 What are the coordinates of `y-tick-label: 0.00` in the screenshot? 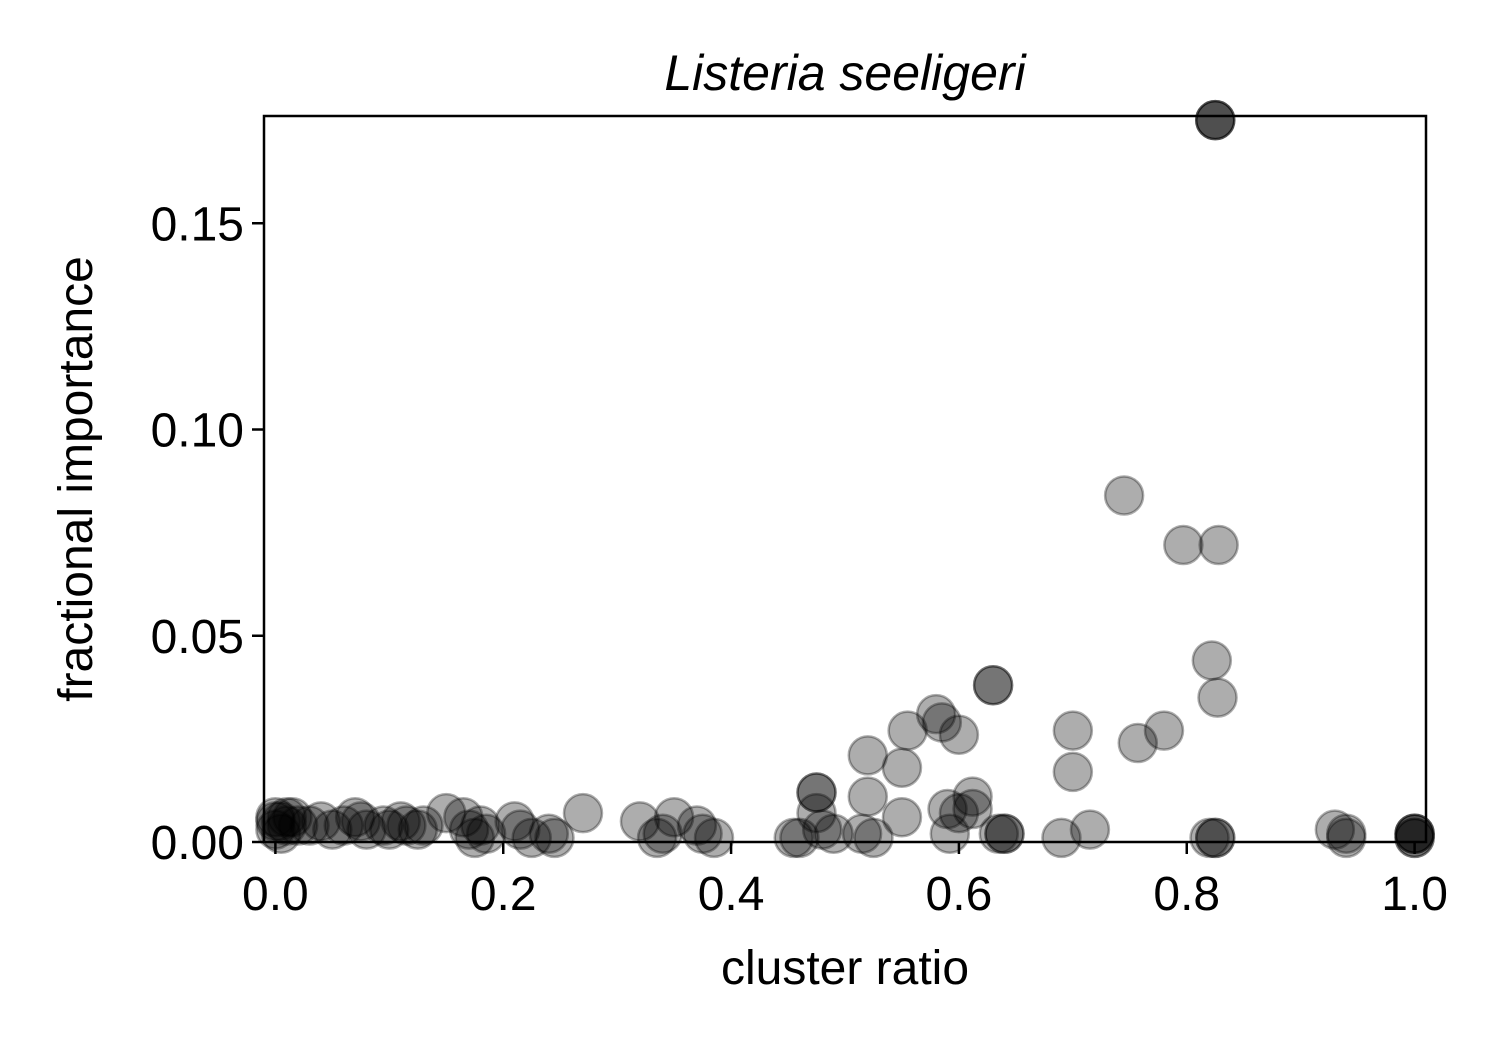 It's located at (197, 843).